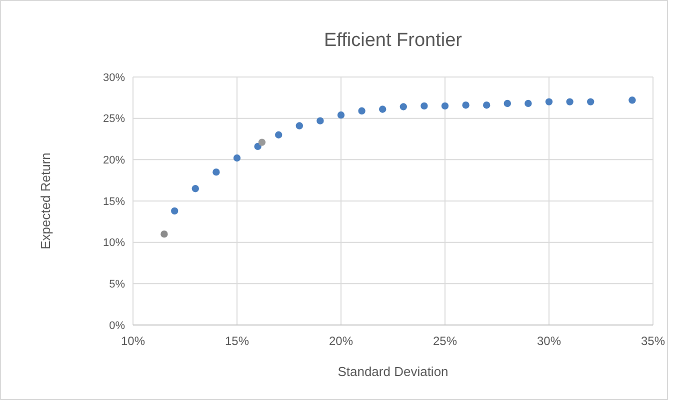  What do you see at coordinates (117, 284) in the screenshot?
I see `y-tick-label: 5%` at bounding box center [117, 284].